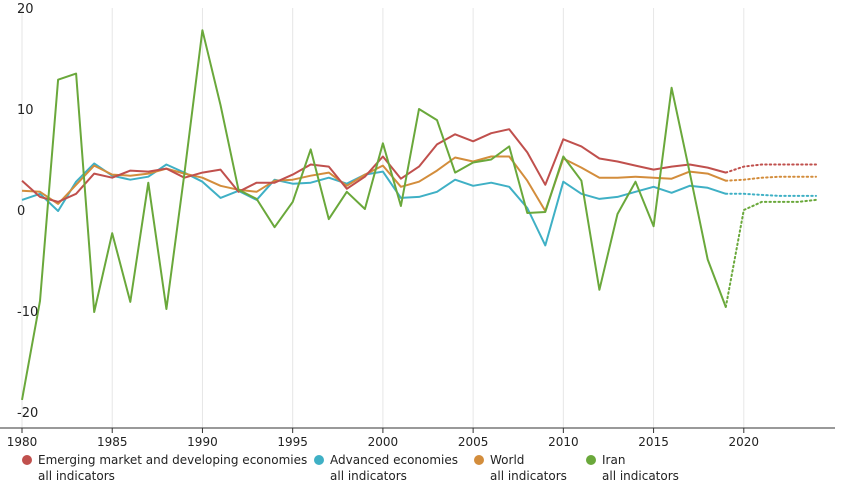 This screenshot has width=852, height=485. What do you see at coordinates (292, 442) in the screenshot?
I see `x-tick-label-1995: 1995` at bounding box center [292, 442].